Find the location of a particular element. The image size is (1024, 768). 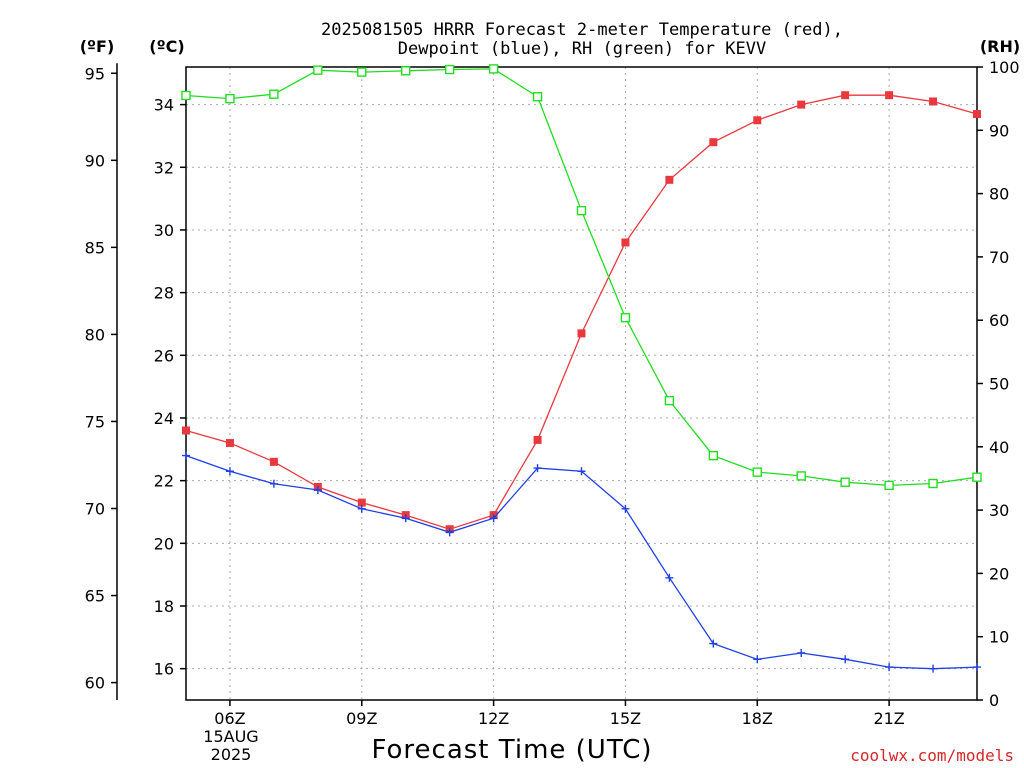

celsius-tick-label: 34 is located at coordinates (164, 105).